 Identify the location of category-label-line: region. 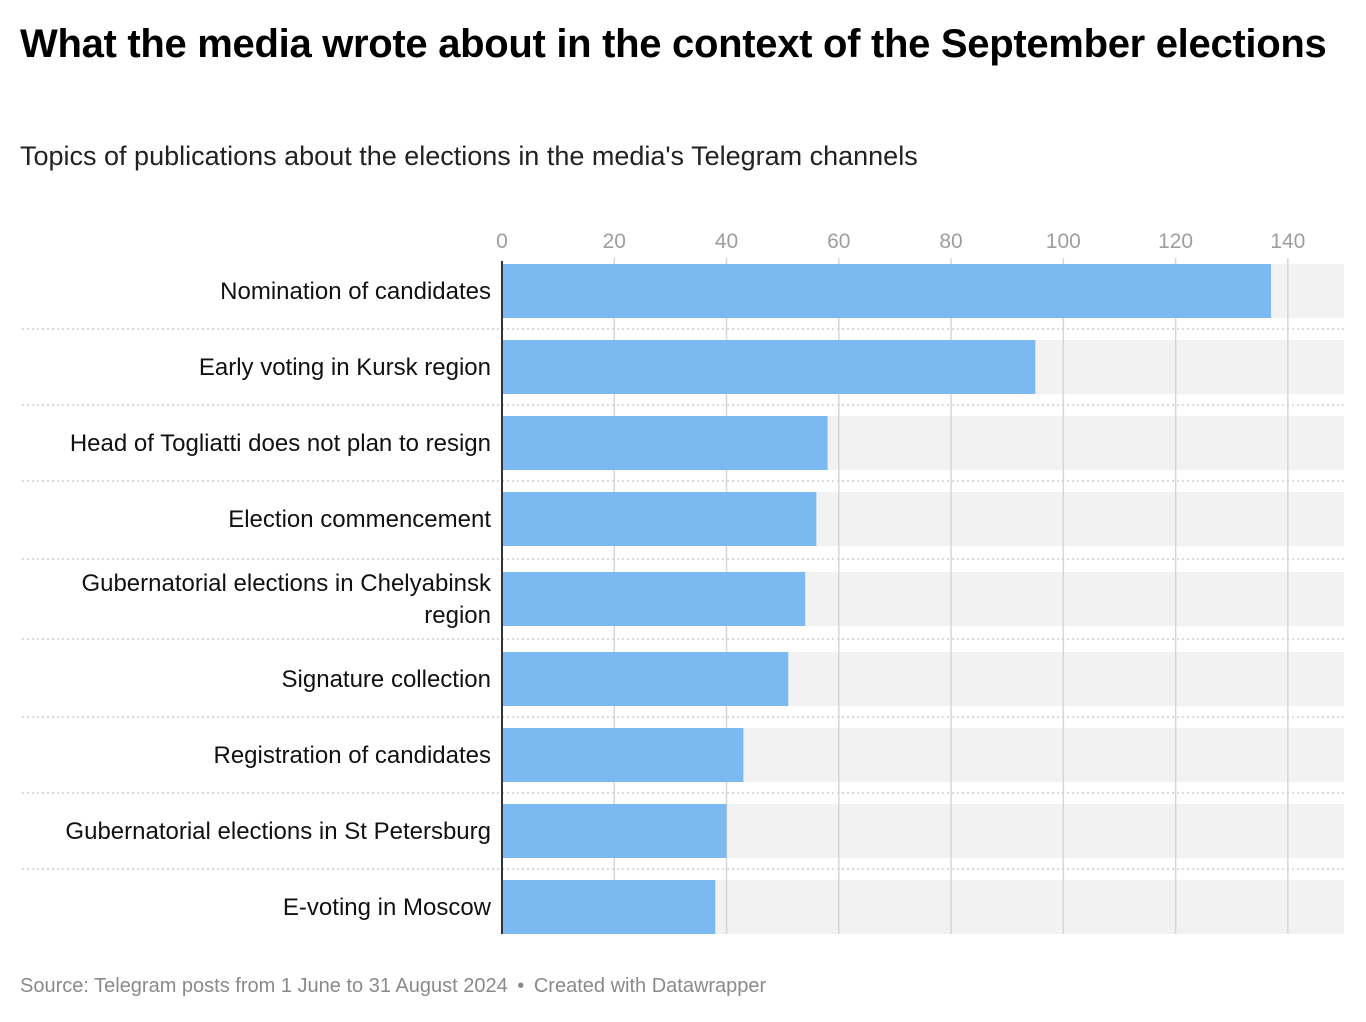
(457, 615).